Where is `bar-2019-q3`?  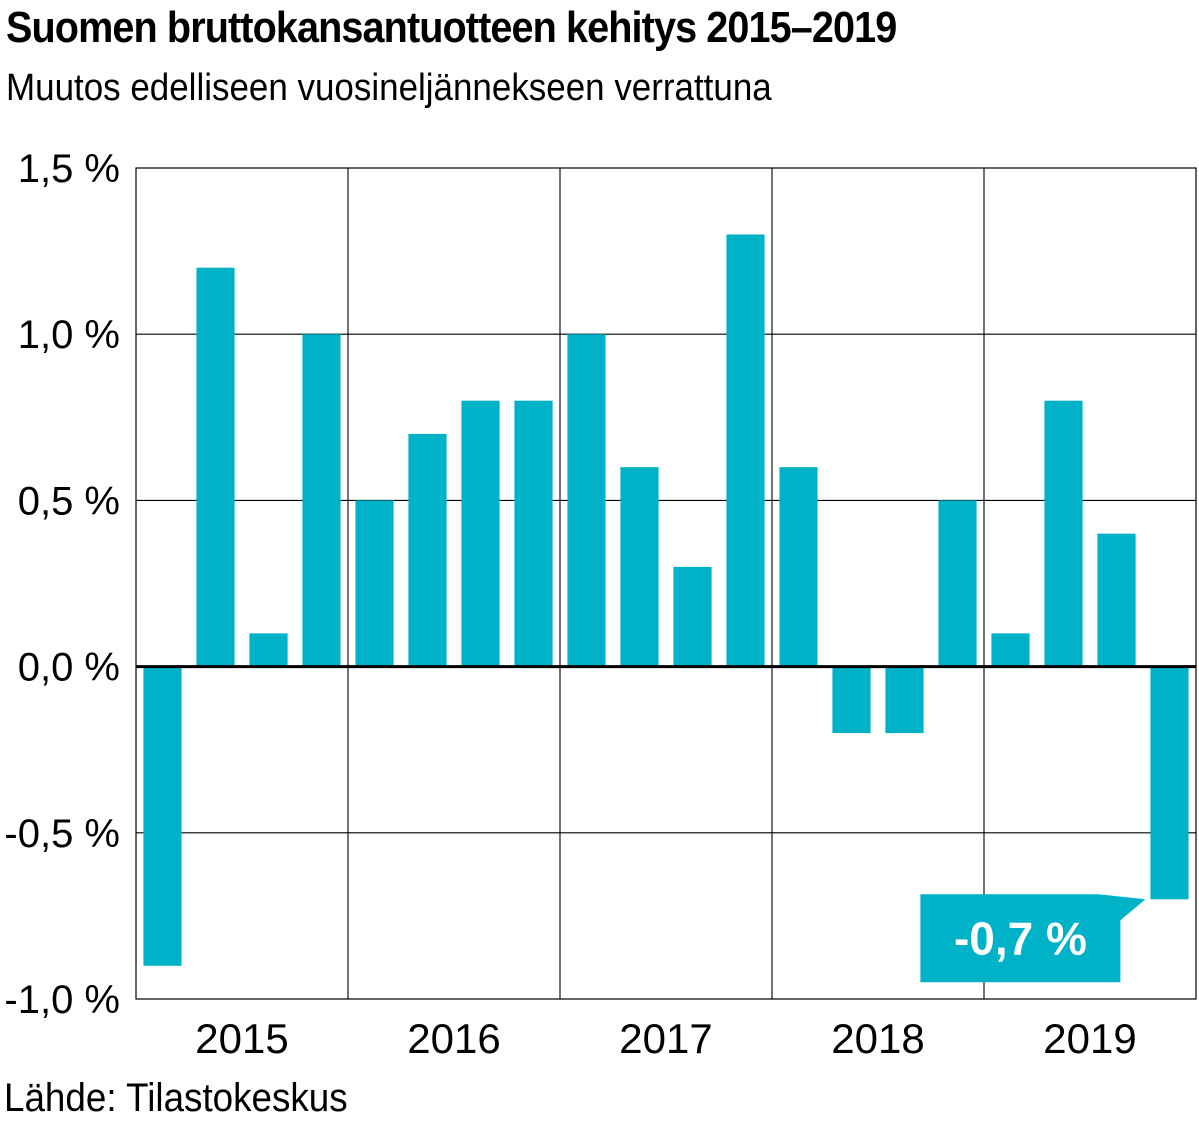 bar-2019-q3 is located at coordinates (1116, 600).